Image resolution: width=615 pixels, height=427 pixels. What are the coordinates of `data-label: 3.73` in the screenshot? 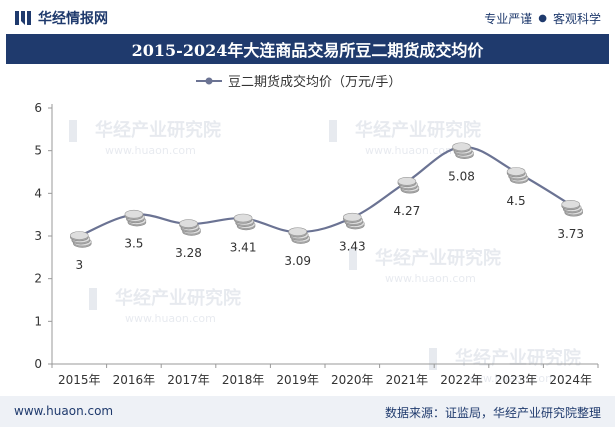 It's located at (570, 234).